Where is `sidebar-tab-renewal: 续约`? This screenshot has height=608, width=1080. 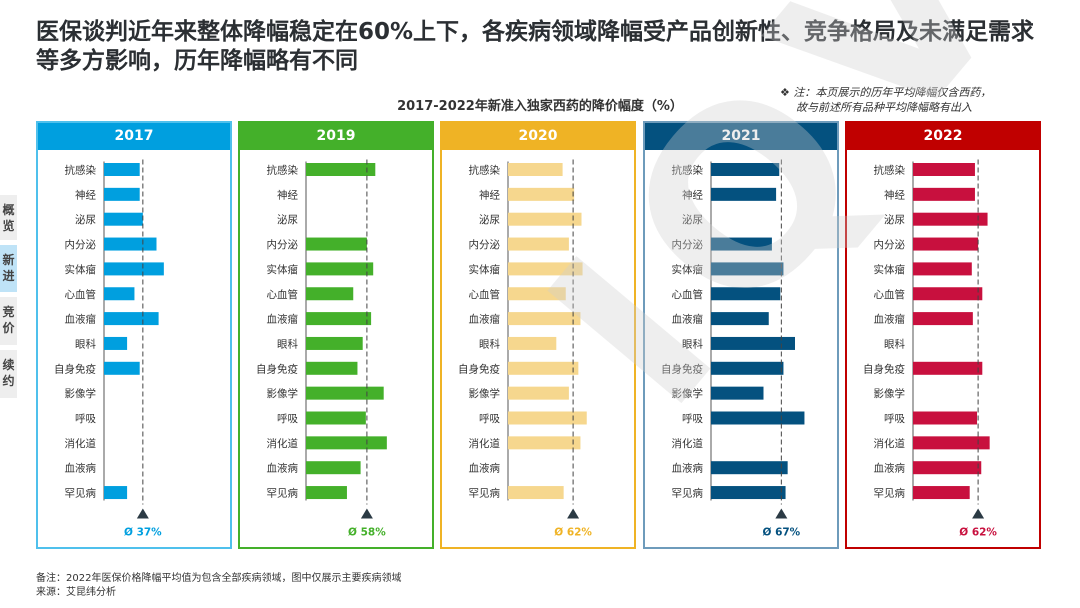
sidebar-tab-renewal: 续约 is located at coordinates (8, 374).